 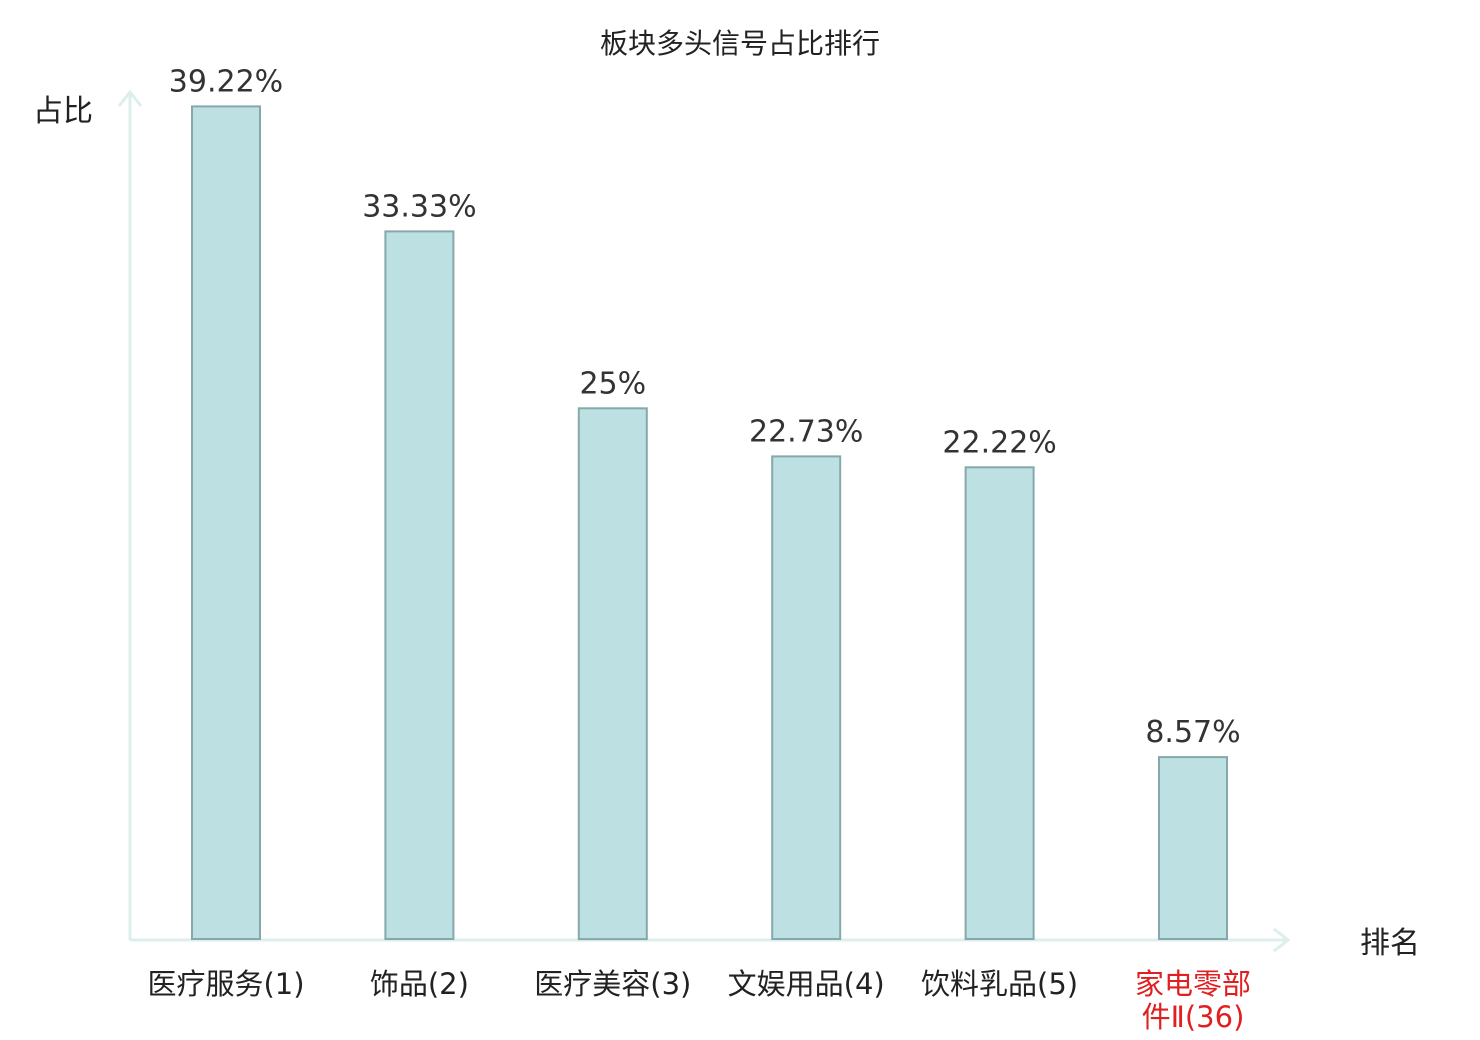 What do you see at coordinates (1282, 940) in the screenshot?
I see `x-axis-arrowhead` at bounding box center [1282, 940].